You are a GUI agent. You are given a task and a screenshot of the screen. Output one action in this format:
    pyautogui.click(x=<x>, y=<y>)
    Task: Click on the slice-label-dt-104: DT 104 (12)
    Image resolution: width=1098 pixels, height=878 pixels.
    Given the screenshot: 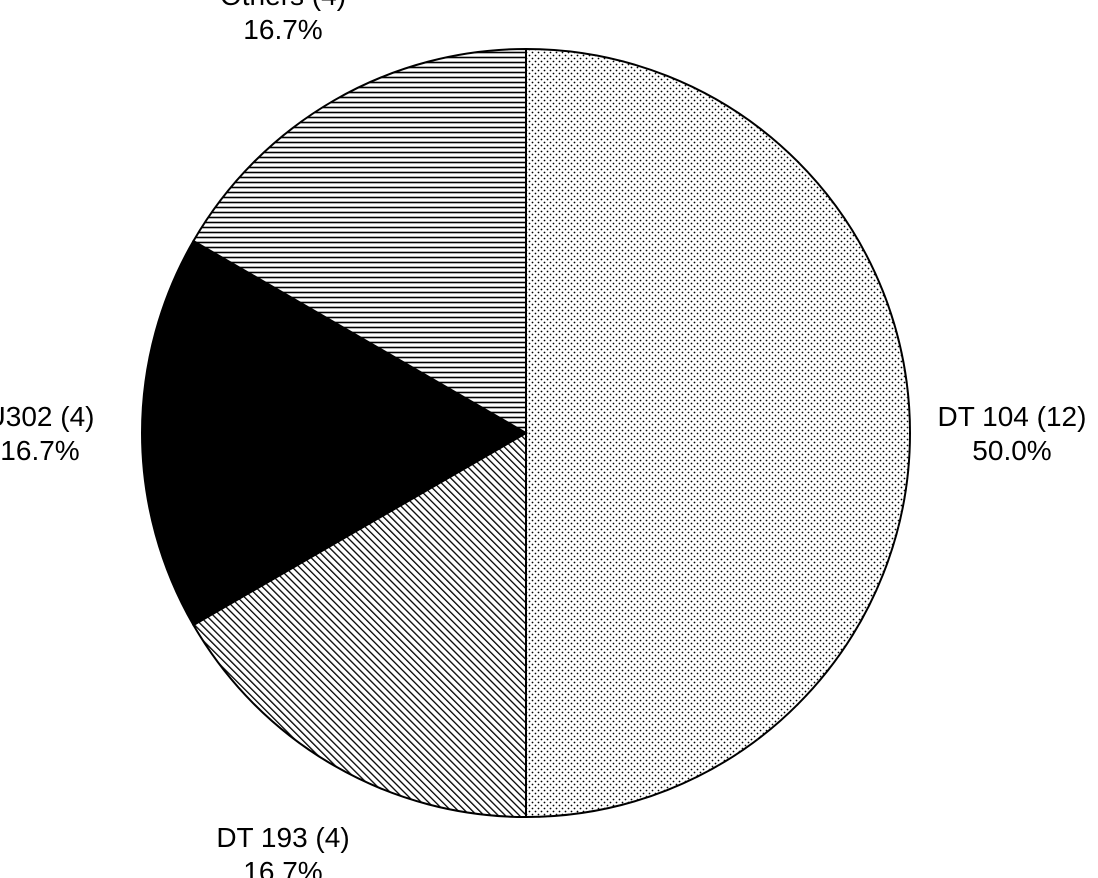 What is the action you would take?
    pyautogui.click(x=1012, y=416)
    